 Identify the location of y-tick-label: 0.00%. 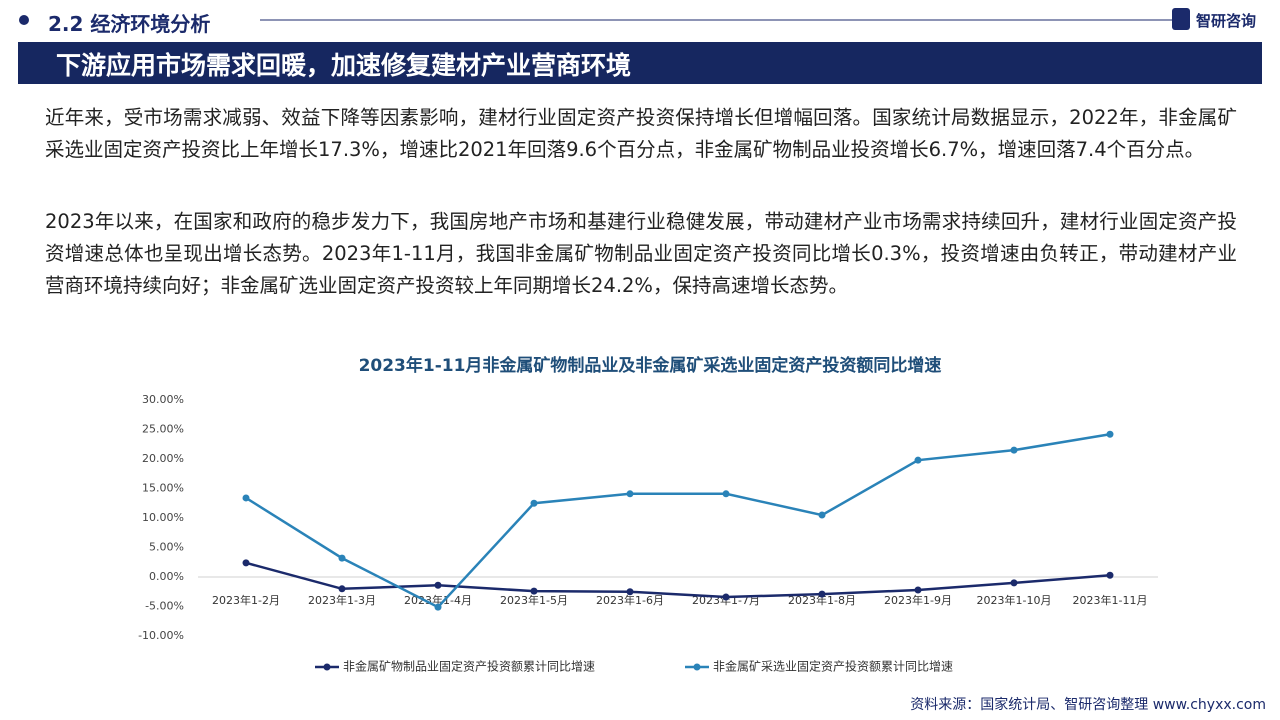
(166, 576).